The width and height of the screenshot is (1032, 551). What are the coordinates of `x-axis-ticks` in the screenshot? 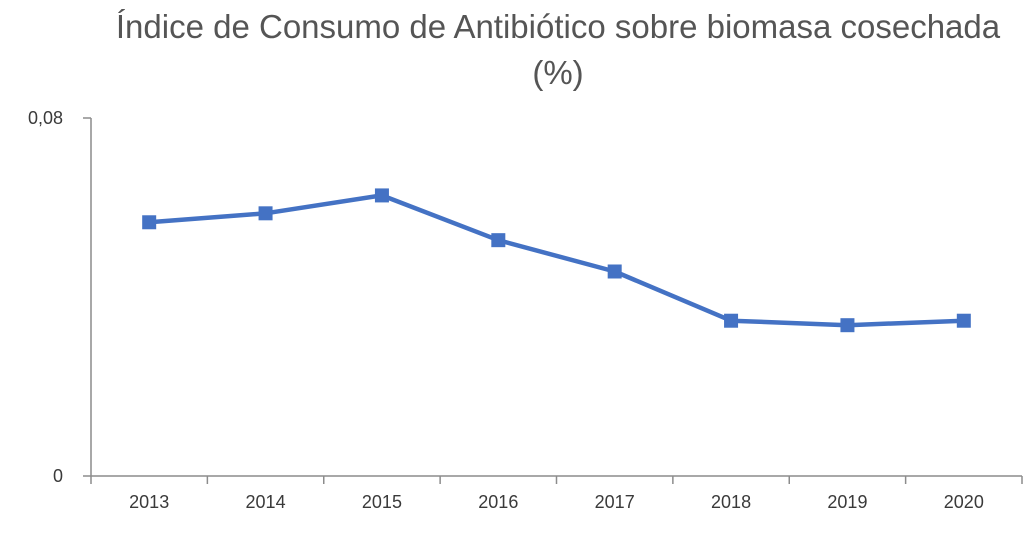 It's located at (556, 480).